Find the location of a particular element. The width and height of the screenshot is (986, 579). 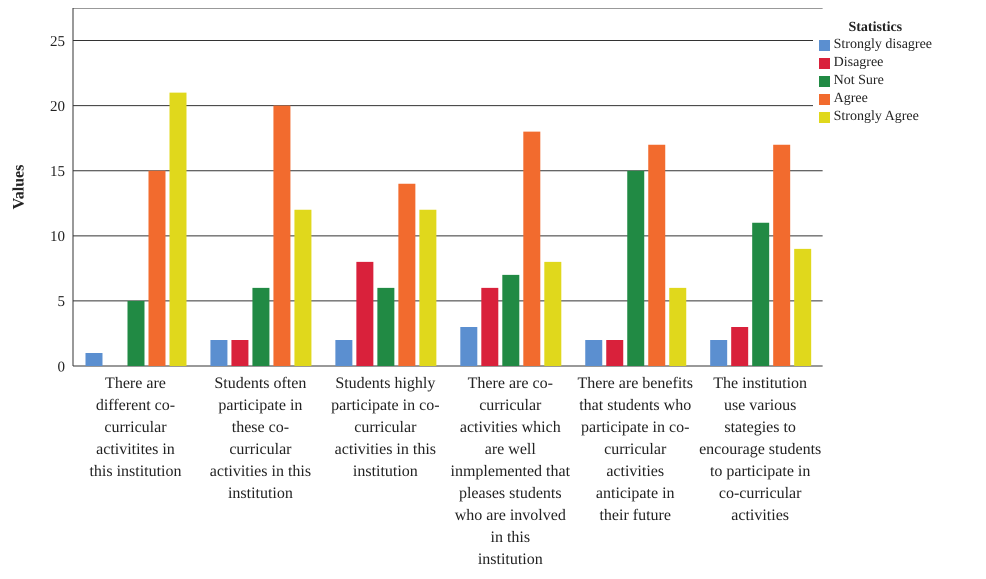

x-tick-label: The institution use various stategies to encourage students to participate in co-curricular activities is located at coordinates (760, 449).